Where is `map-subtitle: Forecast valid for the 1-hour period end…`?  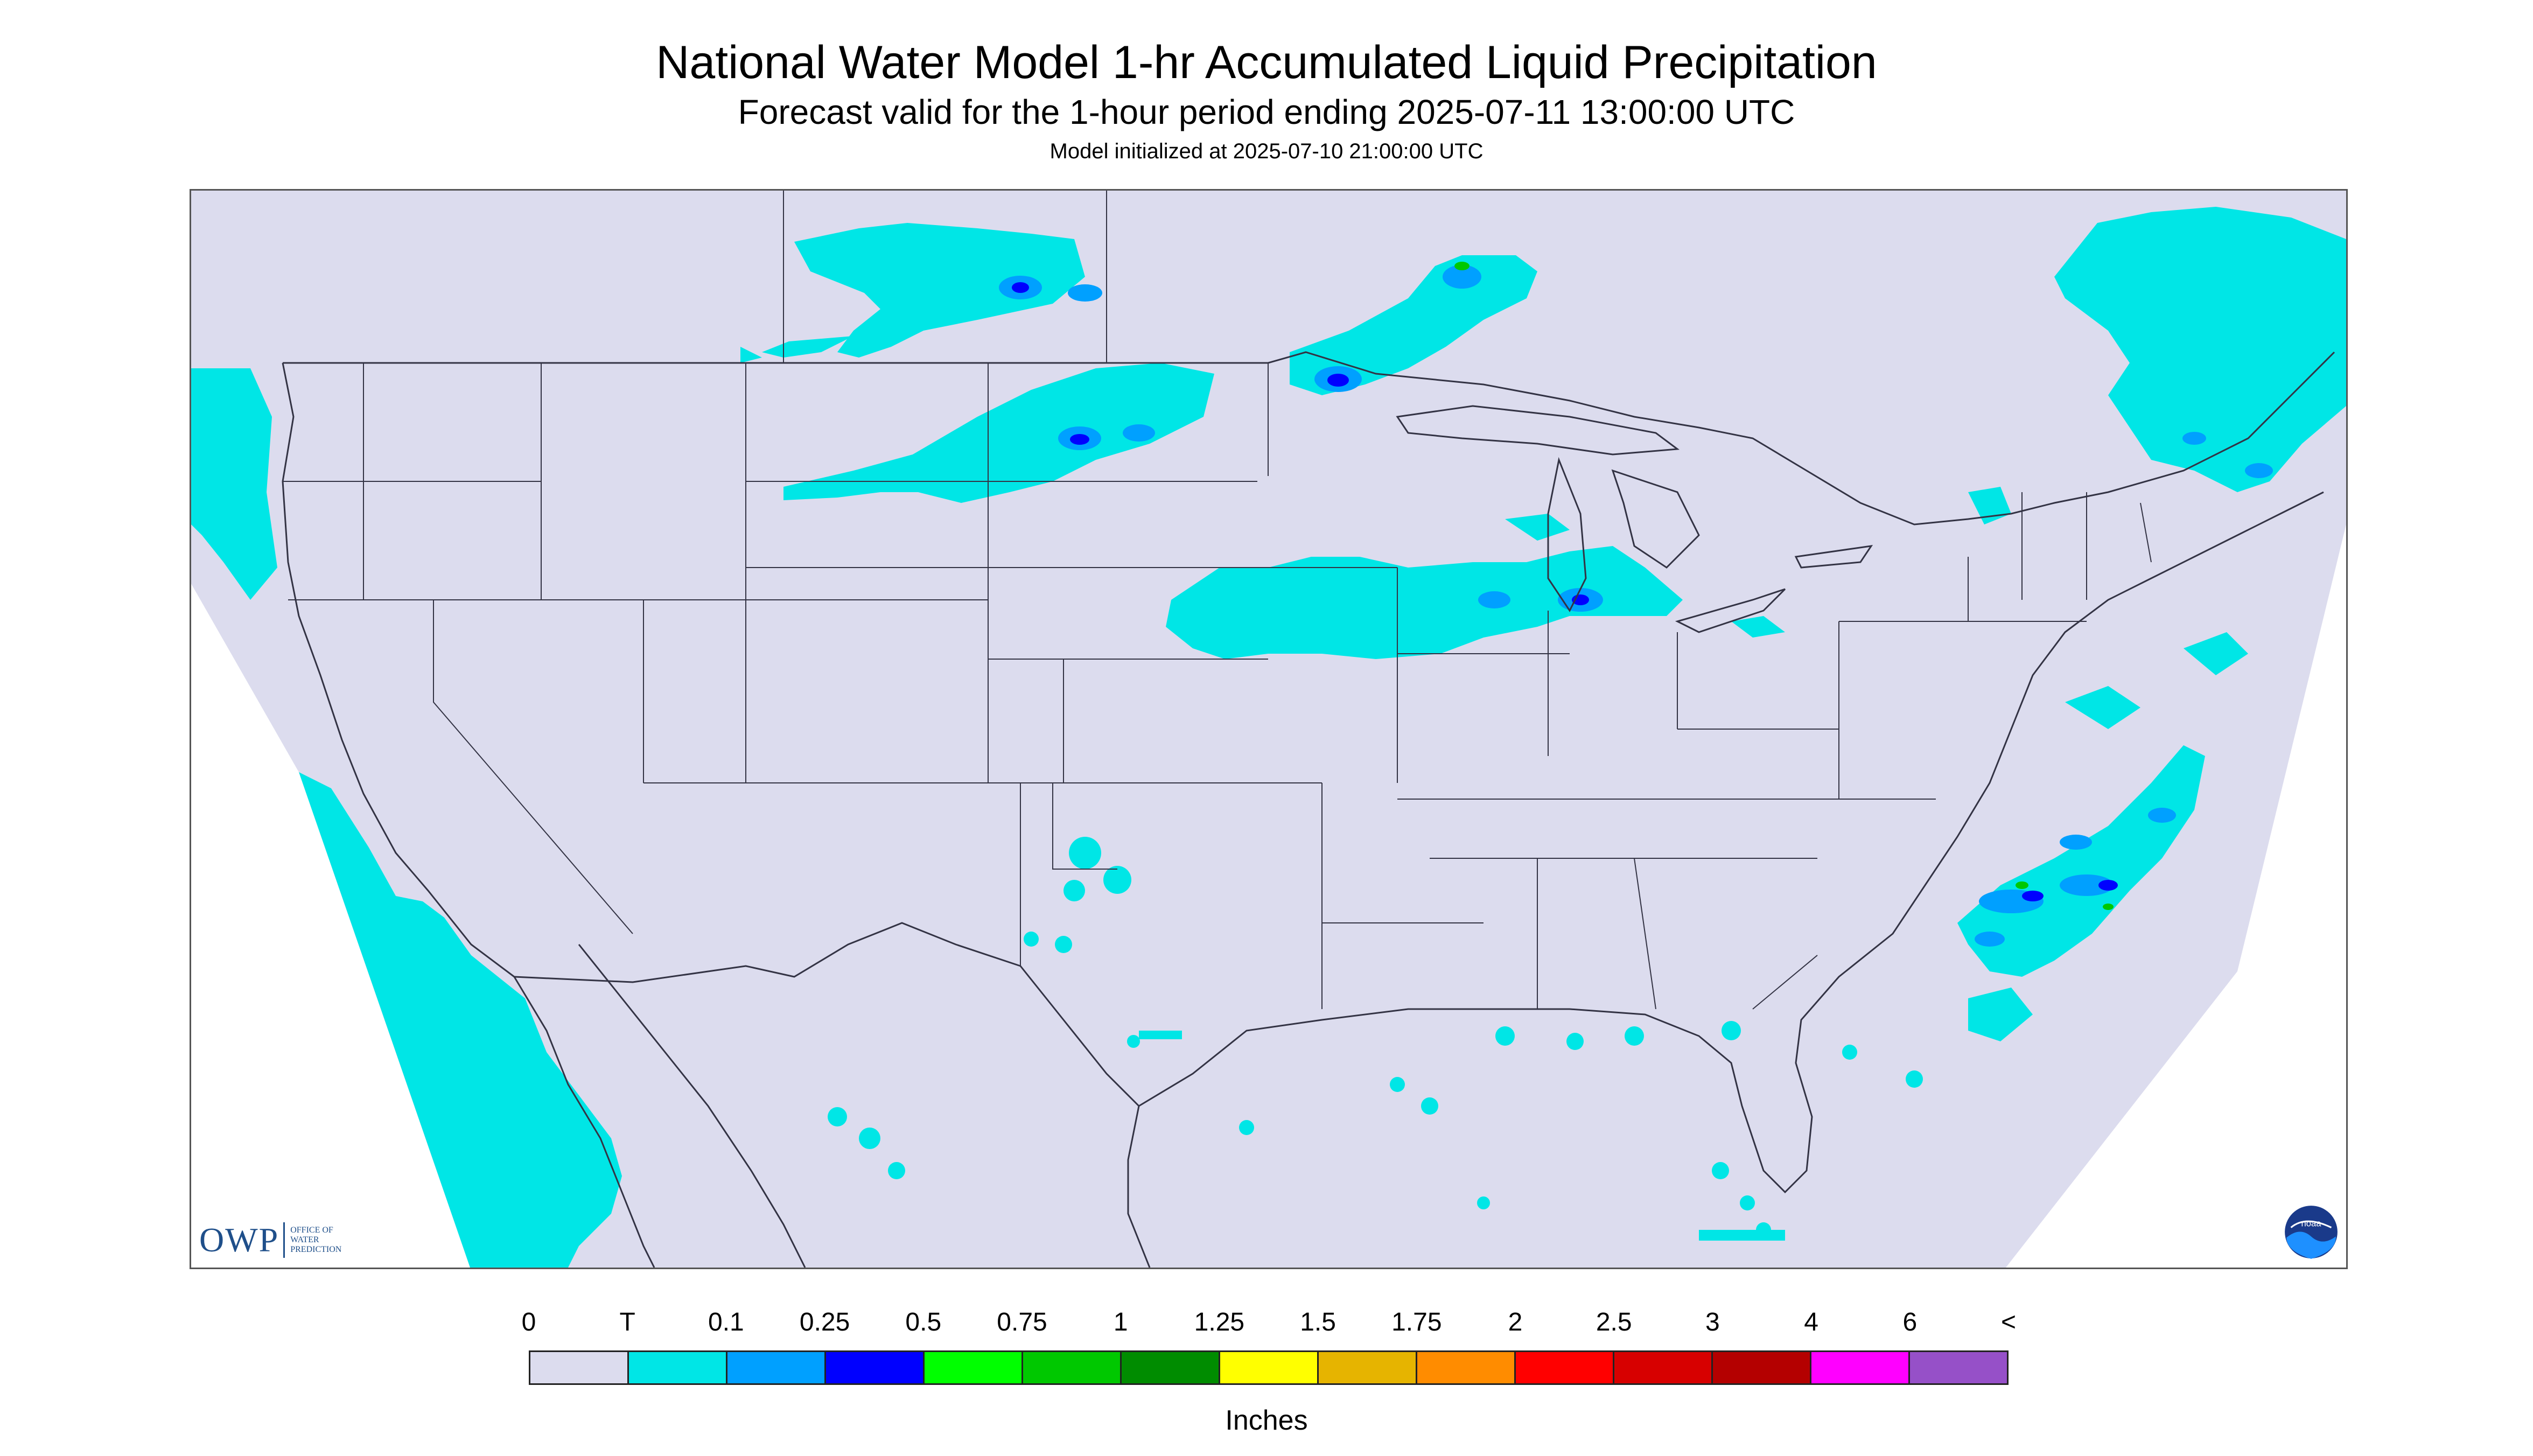
map-subtitle: Forecast valid for the 1-hour period end… is located at coordinates (1266, 112).